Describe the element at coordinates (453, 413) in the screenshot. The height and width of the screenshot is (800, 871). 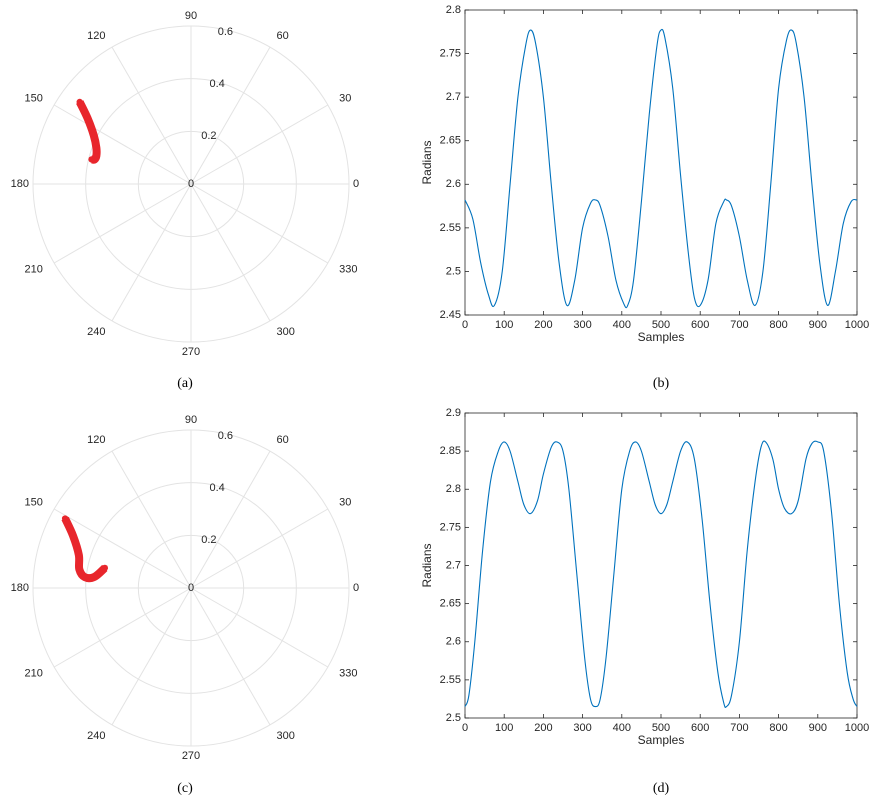
I see `y-tick-label: 2.9` at that location.